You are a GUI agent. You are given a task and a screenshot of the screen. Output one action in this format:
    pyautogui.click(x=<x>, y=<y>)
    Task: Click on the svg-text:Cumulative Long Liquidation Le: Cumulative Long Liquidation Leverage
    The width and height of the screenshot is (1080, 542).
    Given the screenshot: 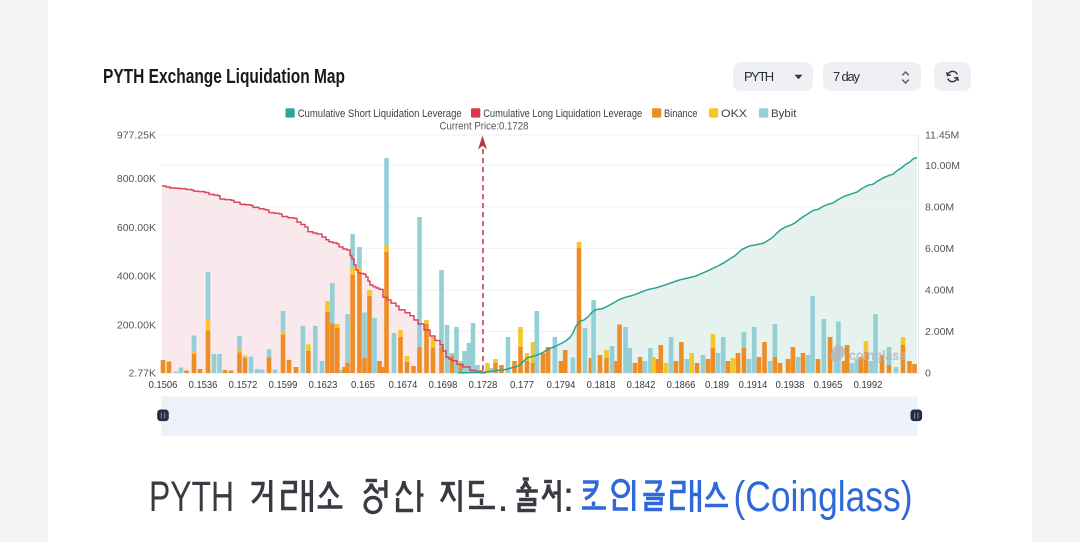 What is the action you would take?
    pyautogui.click(x=562, y=114)
    